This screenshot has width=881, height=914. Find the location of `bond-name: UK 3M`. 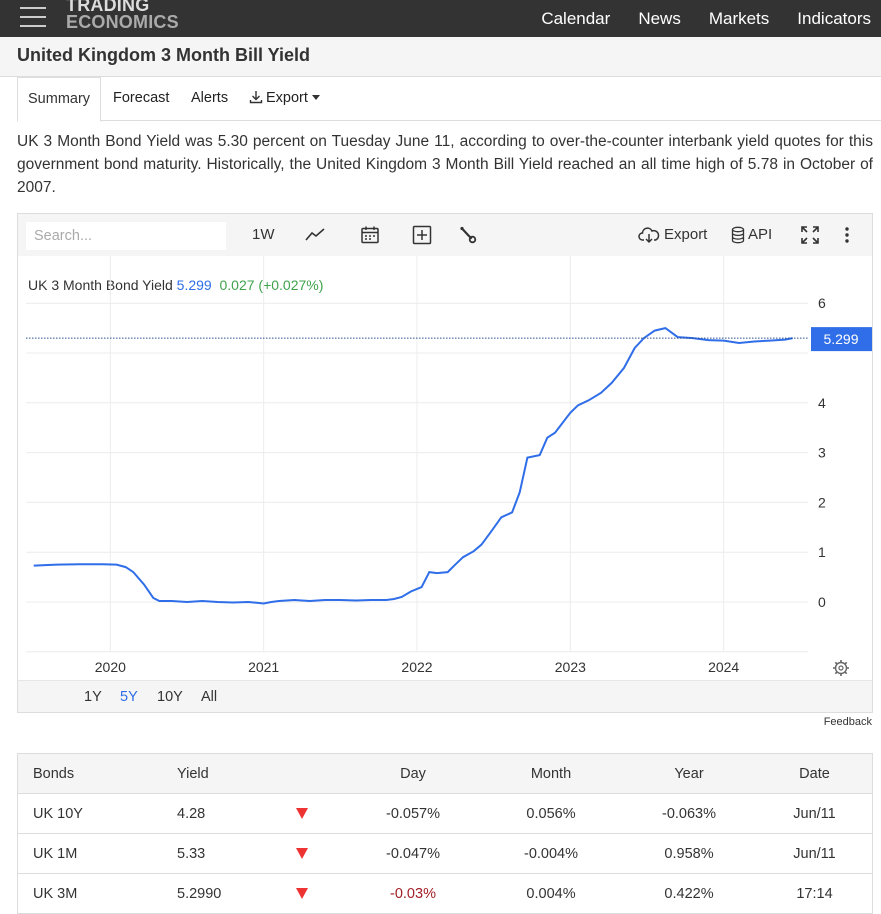

bond-name: UK 3M is located at coordinates (55, 893).